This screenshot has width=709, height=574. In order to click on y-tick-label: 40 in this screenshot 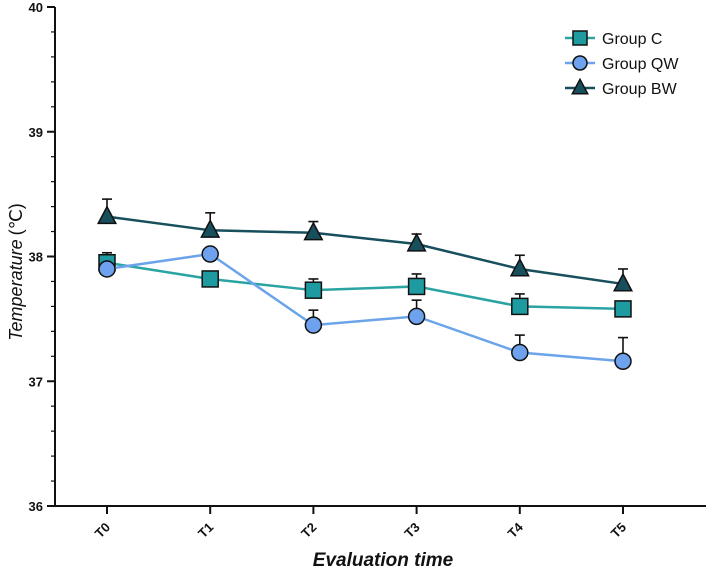, I will do `click(36, 7)`.